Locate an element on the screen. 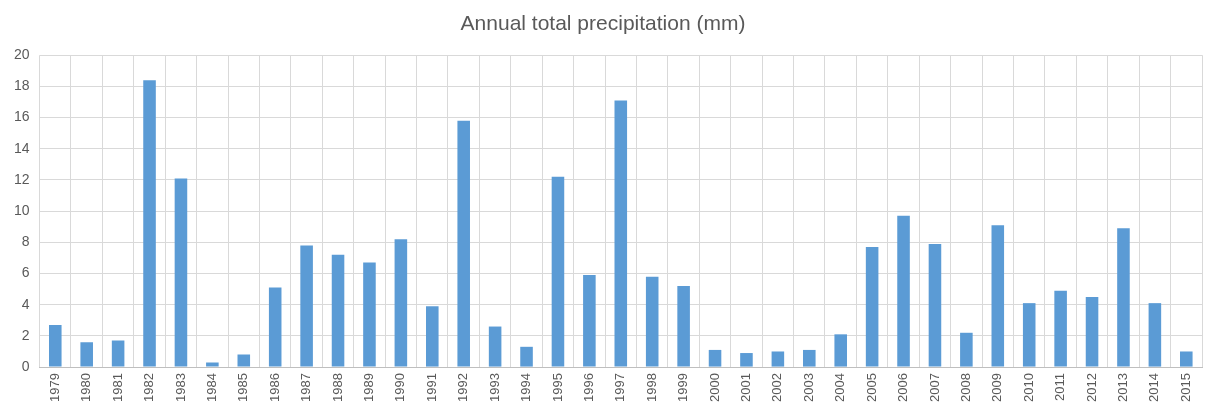 The image size is (1208, 418). x-tick-label: 1988 is located at coordinates (337, 387).